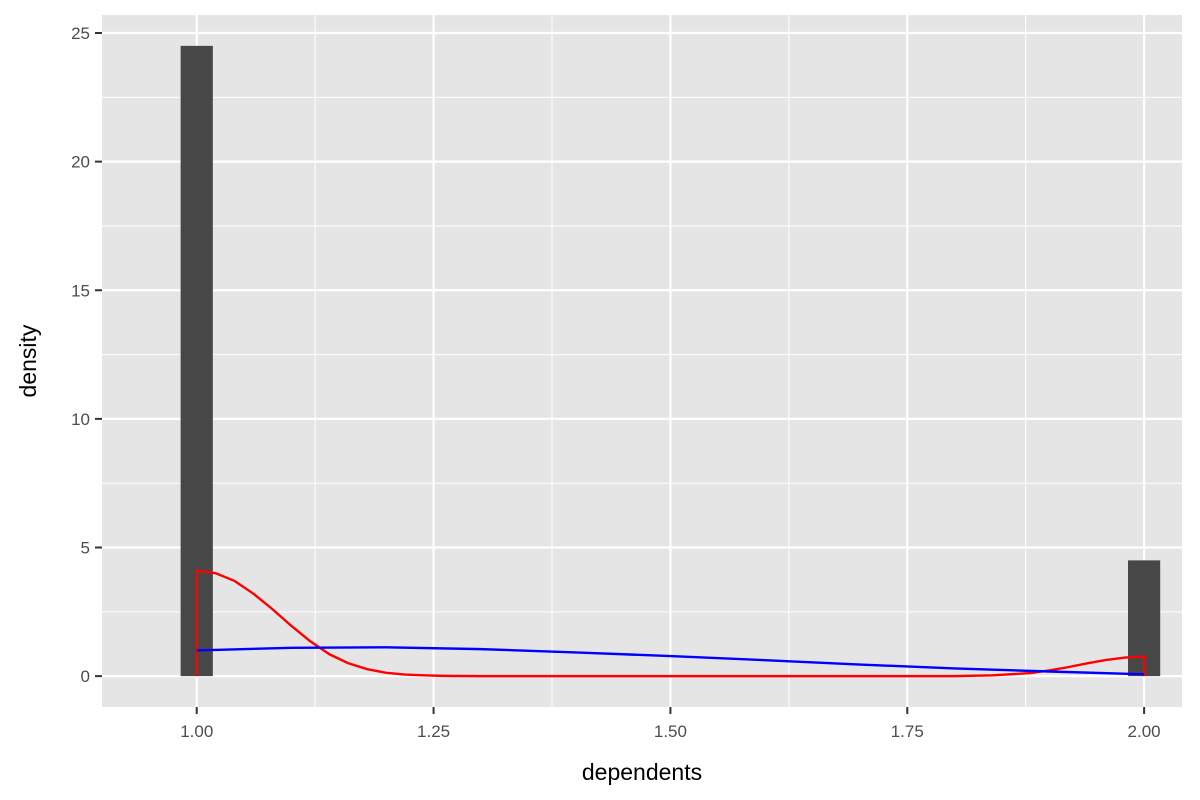 The width and height of the screenshot is (1200, 800). Describe the element at coordinates (670, 661) in the screenshot. I see `blue-density-curve` at that location.